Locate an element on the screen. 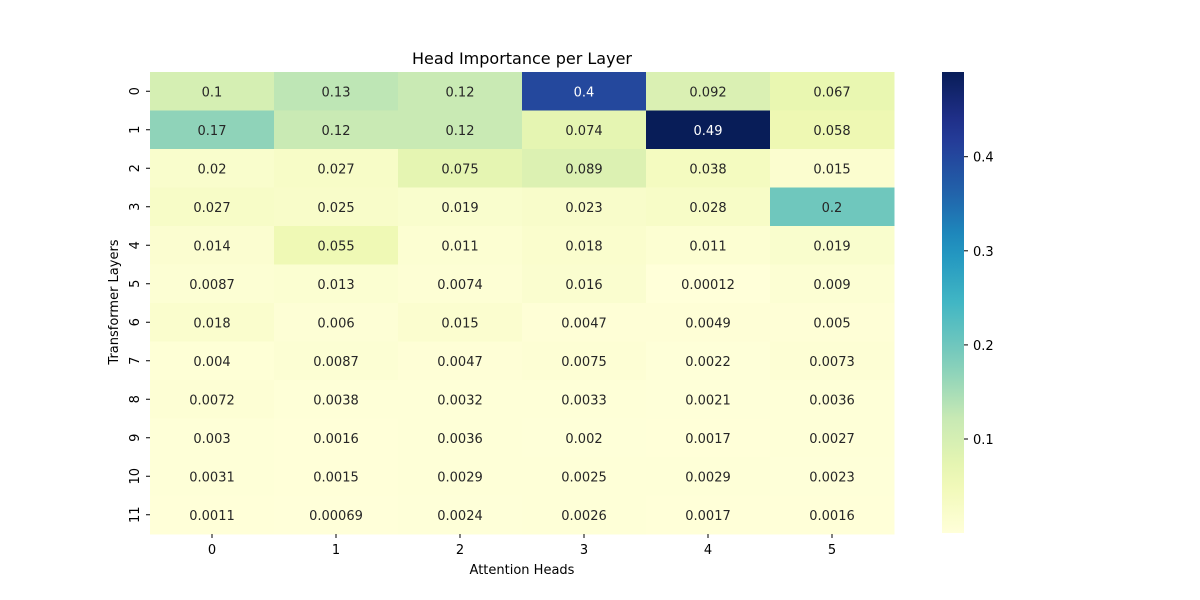 Image resolution: width=1200 pixels, height=600 pixels. cell-value-label: 0.13 is located at coordinates (336, 92).